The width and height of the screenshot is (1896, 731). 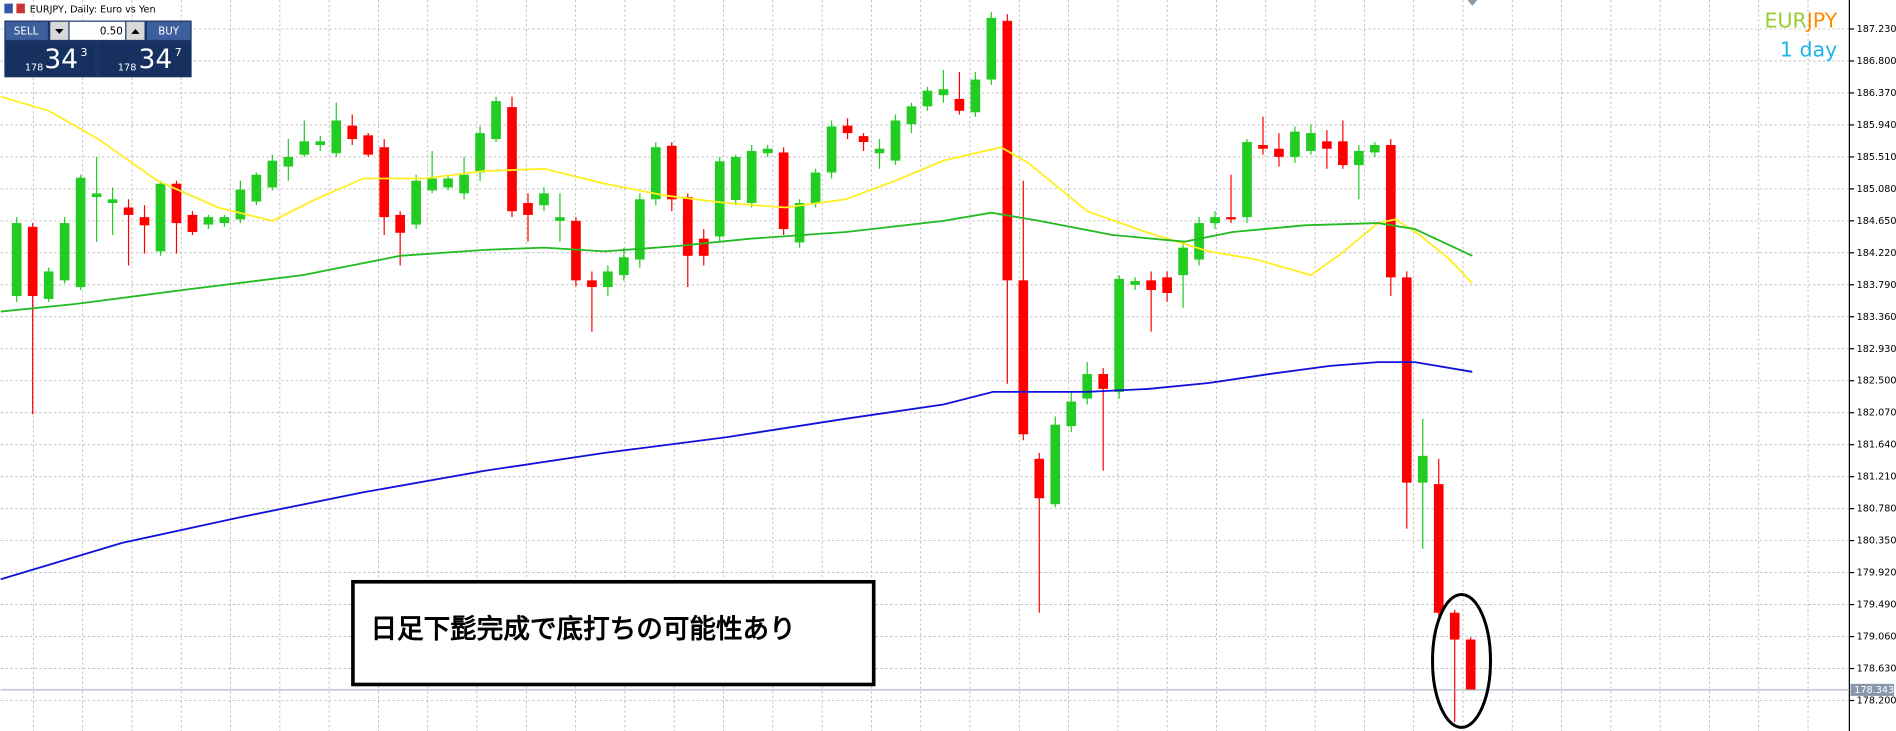 I want to click on y-tick-label: 185.510, so click(x=1876, y=157).